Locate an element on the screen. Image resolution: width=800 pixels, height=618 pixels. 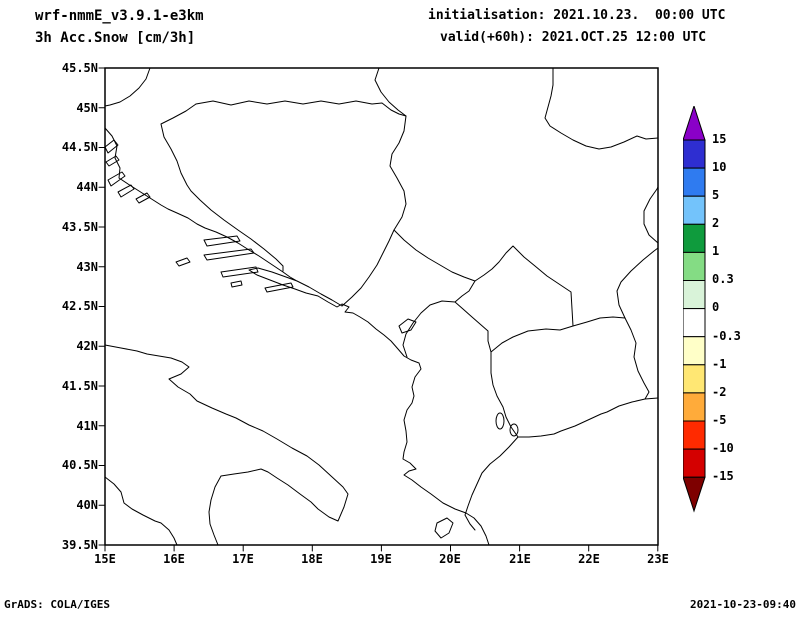
colorbar-tick-label: -15 is located at coordinates (723, 476).